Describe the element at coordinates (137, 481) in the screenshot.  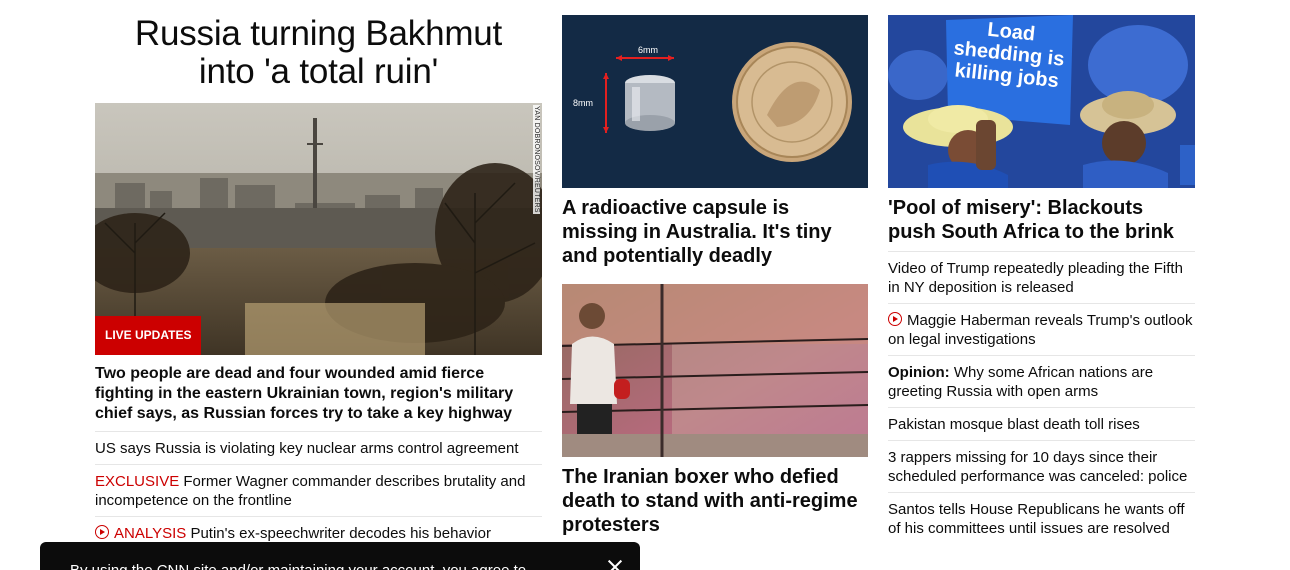
I see `exclusive-label: EXCLUSIVE` at that location.